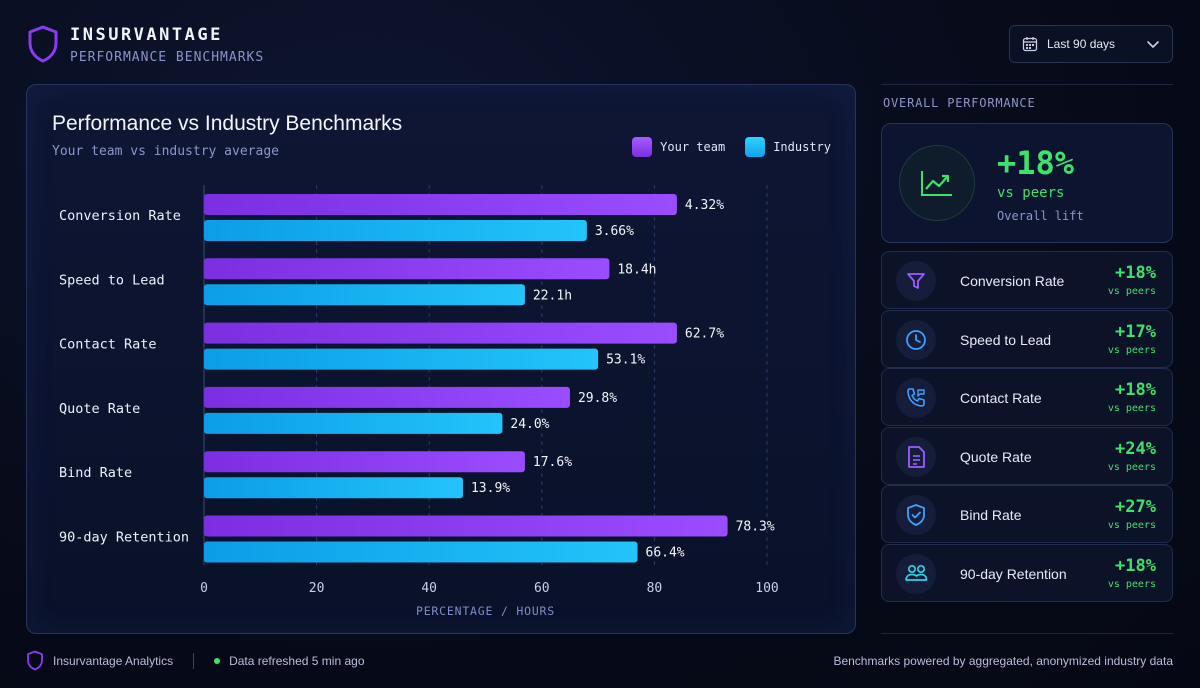 The image size is (1200, 688). Describe the element at coordinates (113, 660) in the screenshot. I see `footer-brand: Insurvantage Analytics` at that location.